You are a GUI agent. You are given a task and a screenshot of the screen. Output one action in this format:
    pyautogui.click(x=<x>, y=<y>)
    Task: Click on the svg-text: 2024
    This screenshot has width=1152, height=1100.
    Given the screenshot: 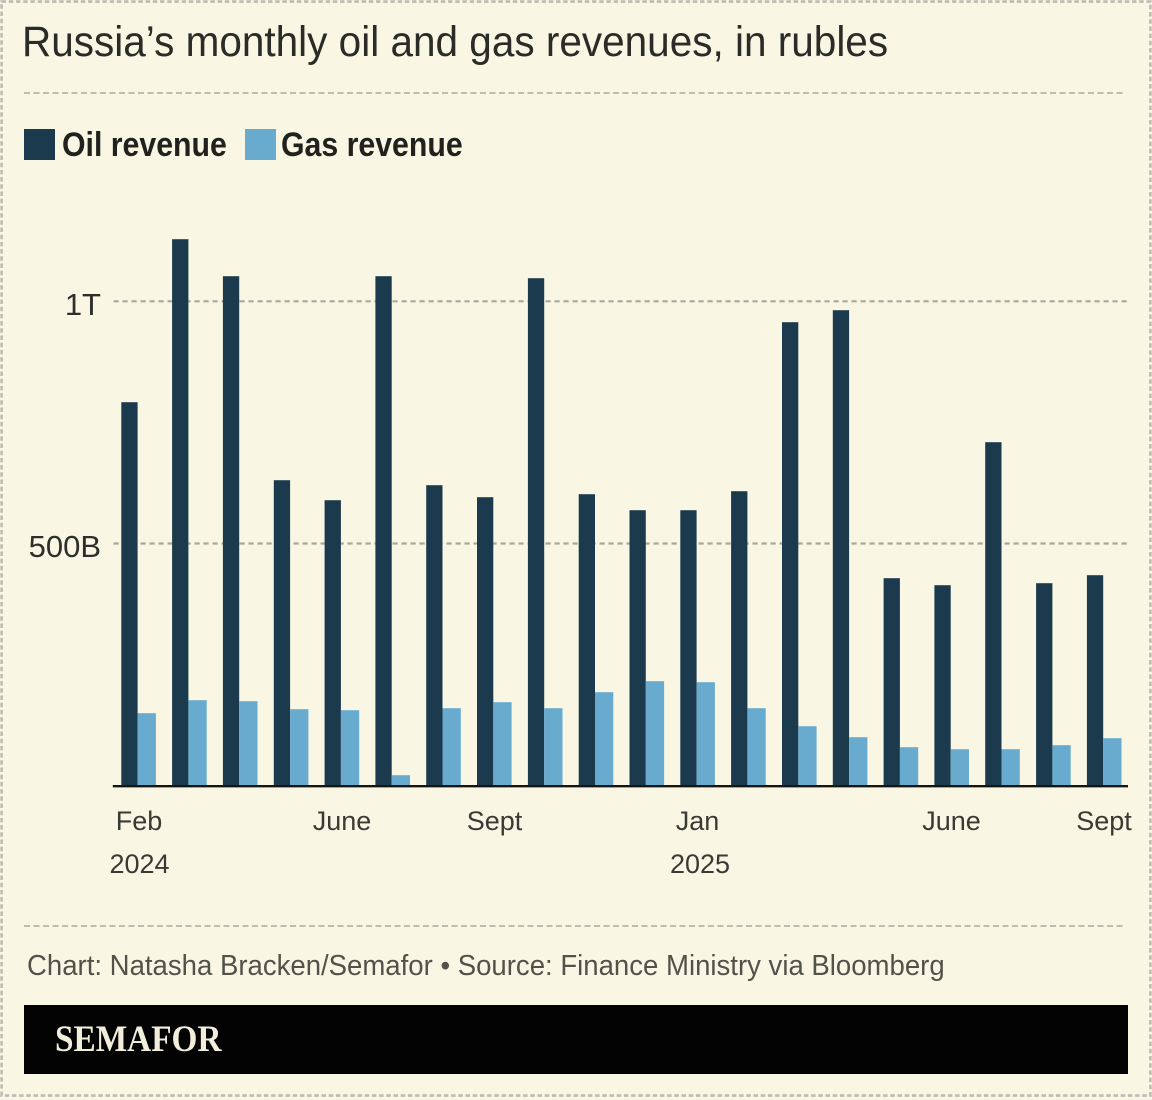 What is the action you would take?
    pyautogui.click(x=139, y=864)
    